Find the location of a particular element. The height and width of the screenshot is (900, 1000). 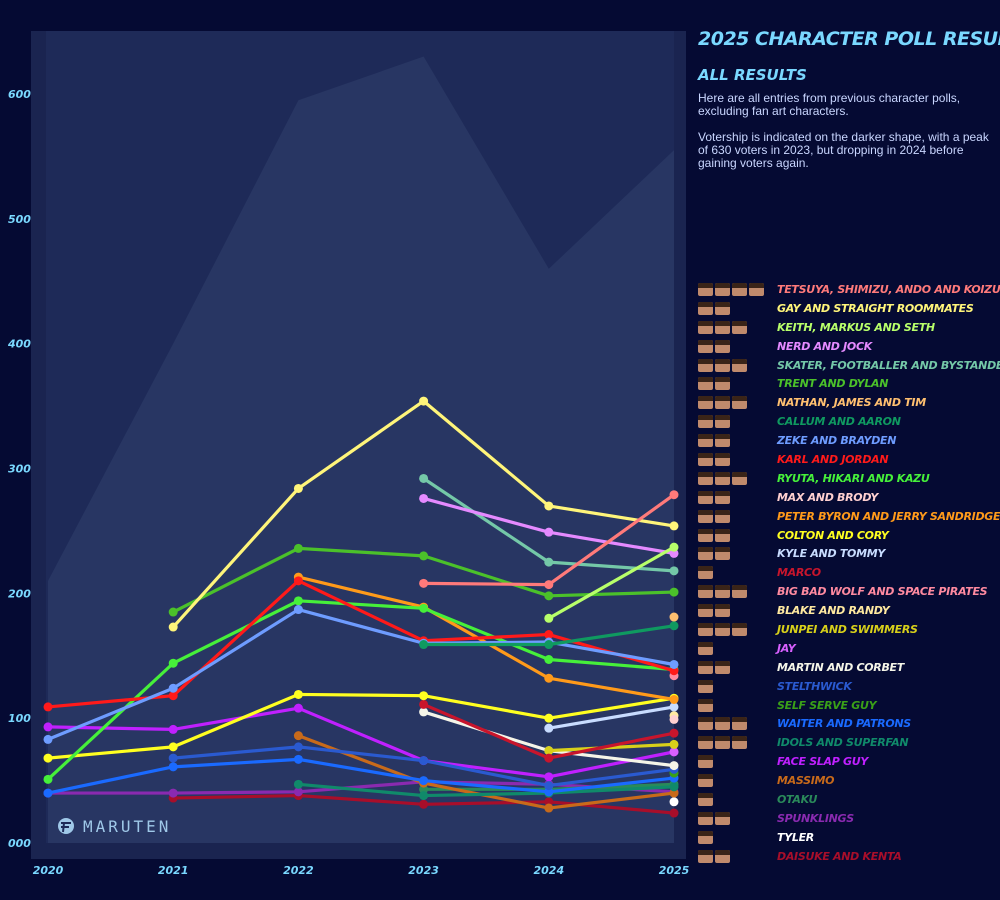

series-marco is located at coordinates (549, 731).